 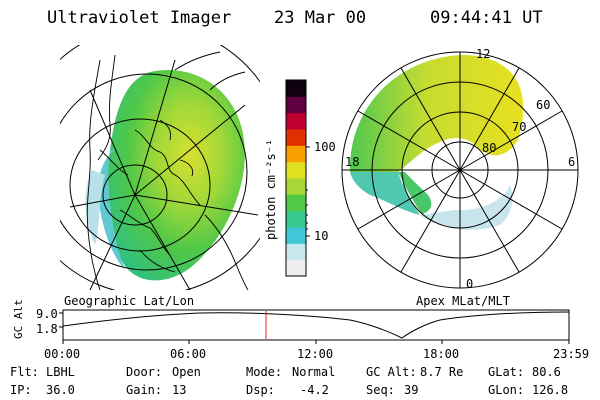 I want to click on date-label: 23 Mar 00, so click(x=320, y=18).